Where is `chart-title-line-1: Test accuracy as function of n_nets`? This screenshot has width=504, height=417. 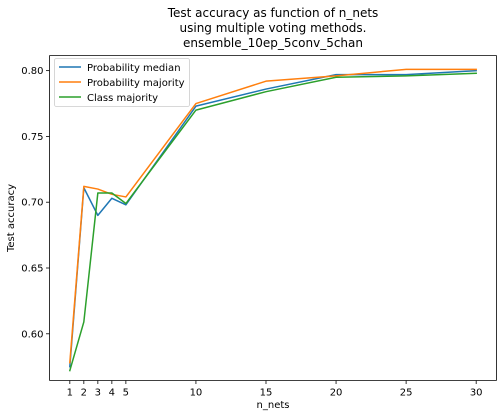 chart-title-line-1: Test accuracy as function of n_nets is located at coordinates (273, 13).